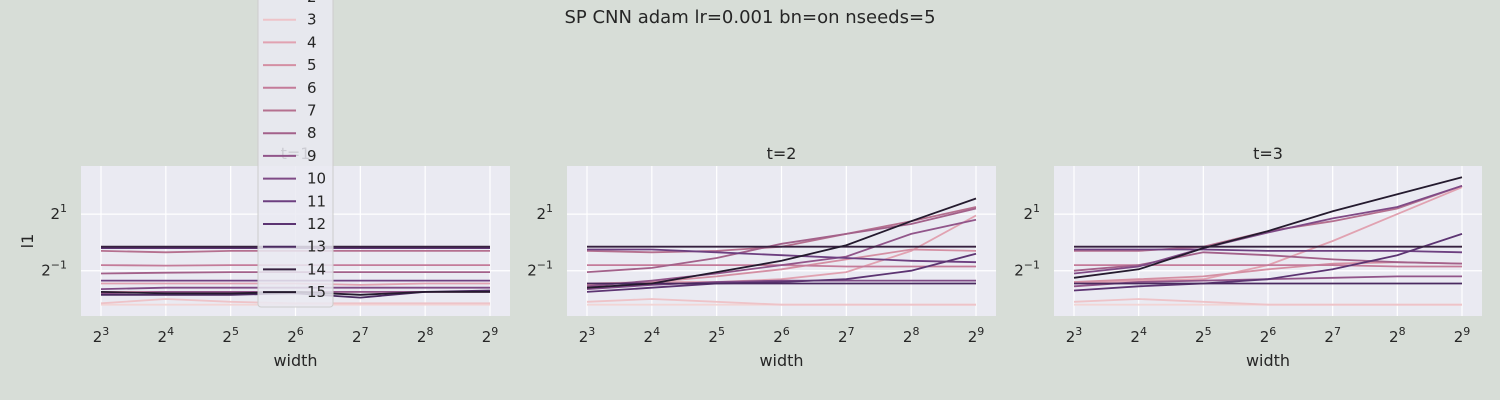 The width and height of the screenshot is (1500, 400). I want to click on legend-box, so click(295, 154).